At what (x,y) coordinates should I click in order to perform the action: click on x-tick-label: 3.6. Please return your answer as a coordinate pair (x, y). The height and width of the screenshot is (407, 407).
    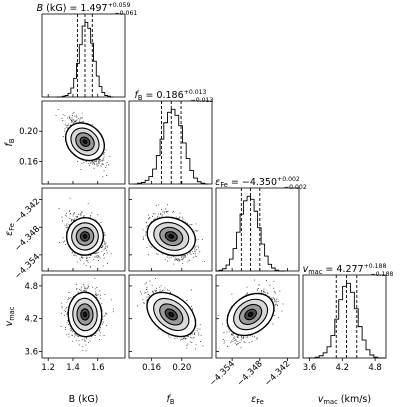
    Looking at the image, I should click on (310, 368).